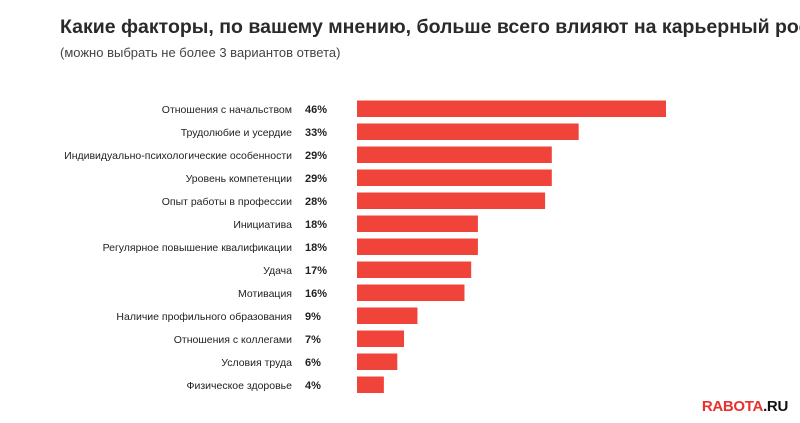 The width and height of the screenshot is (800, 423). What do you see at coordinates (316, 294) in the screenshot?
I see `value-label: 16%` at bounding box center [316, 294].